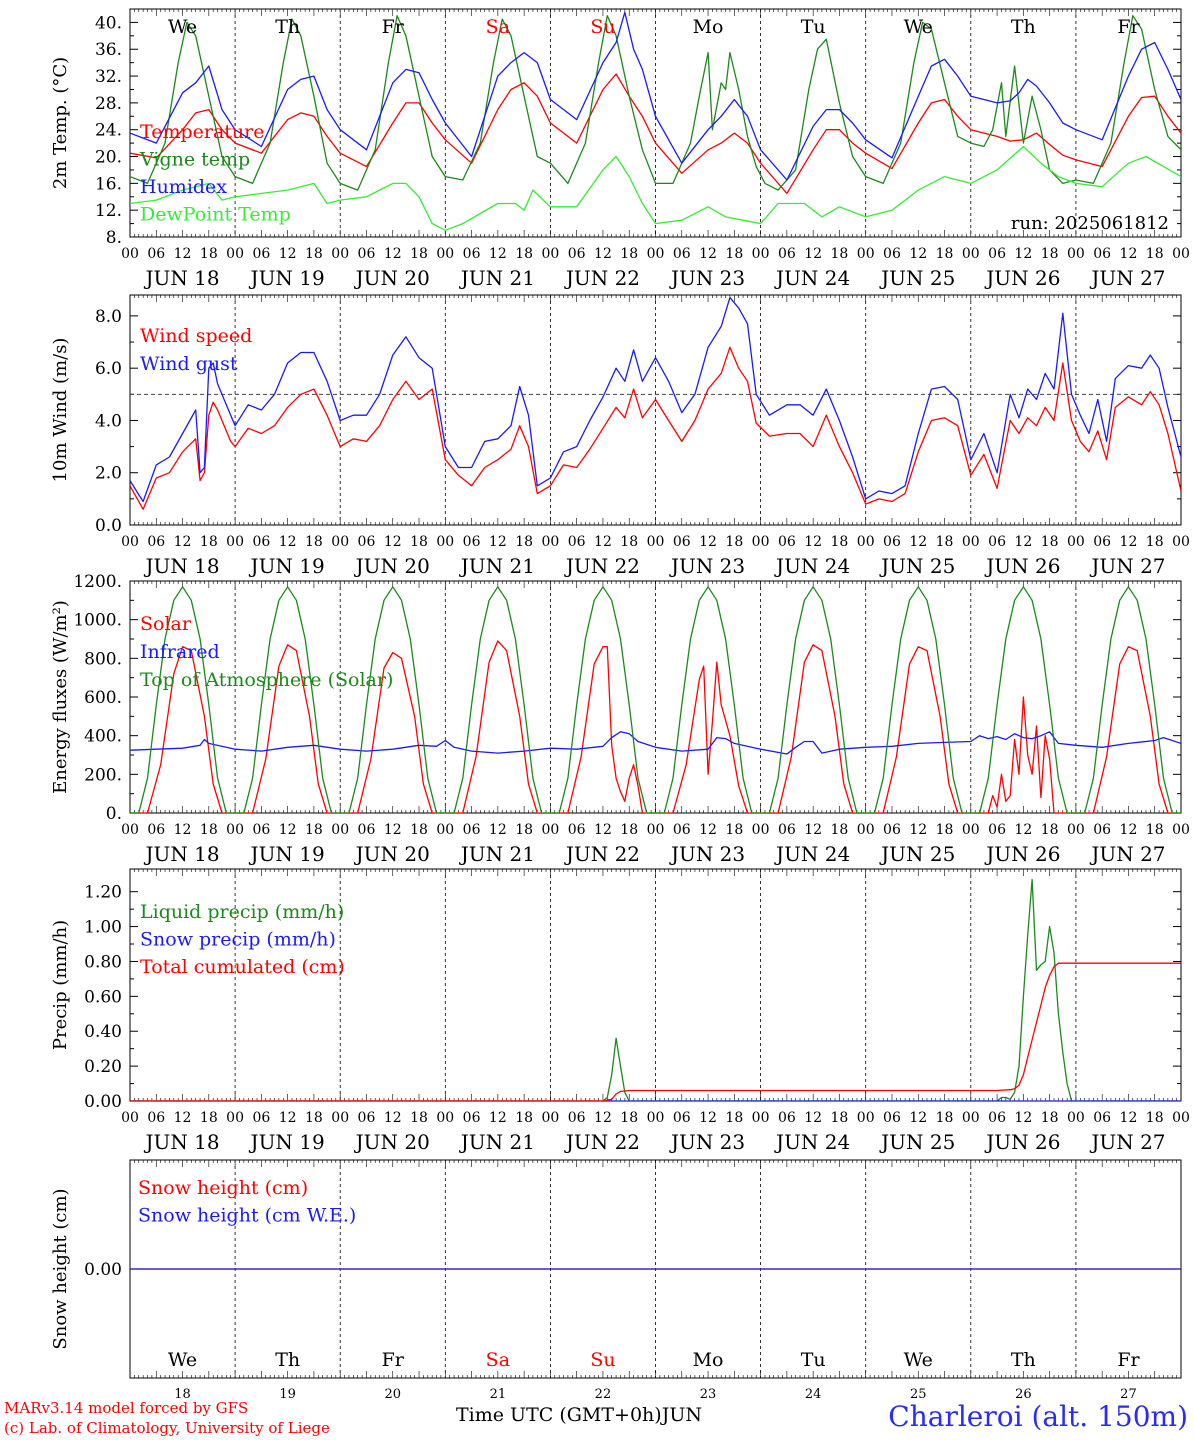 The image size is (1194, 1440). I want to click on date-label: JUN 27, so click(1127, 854).